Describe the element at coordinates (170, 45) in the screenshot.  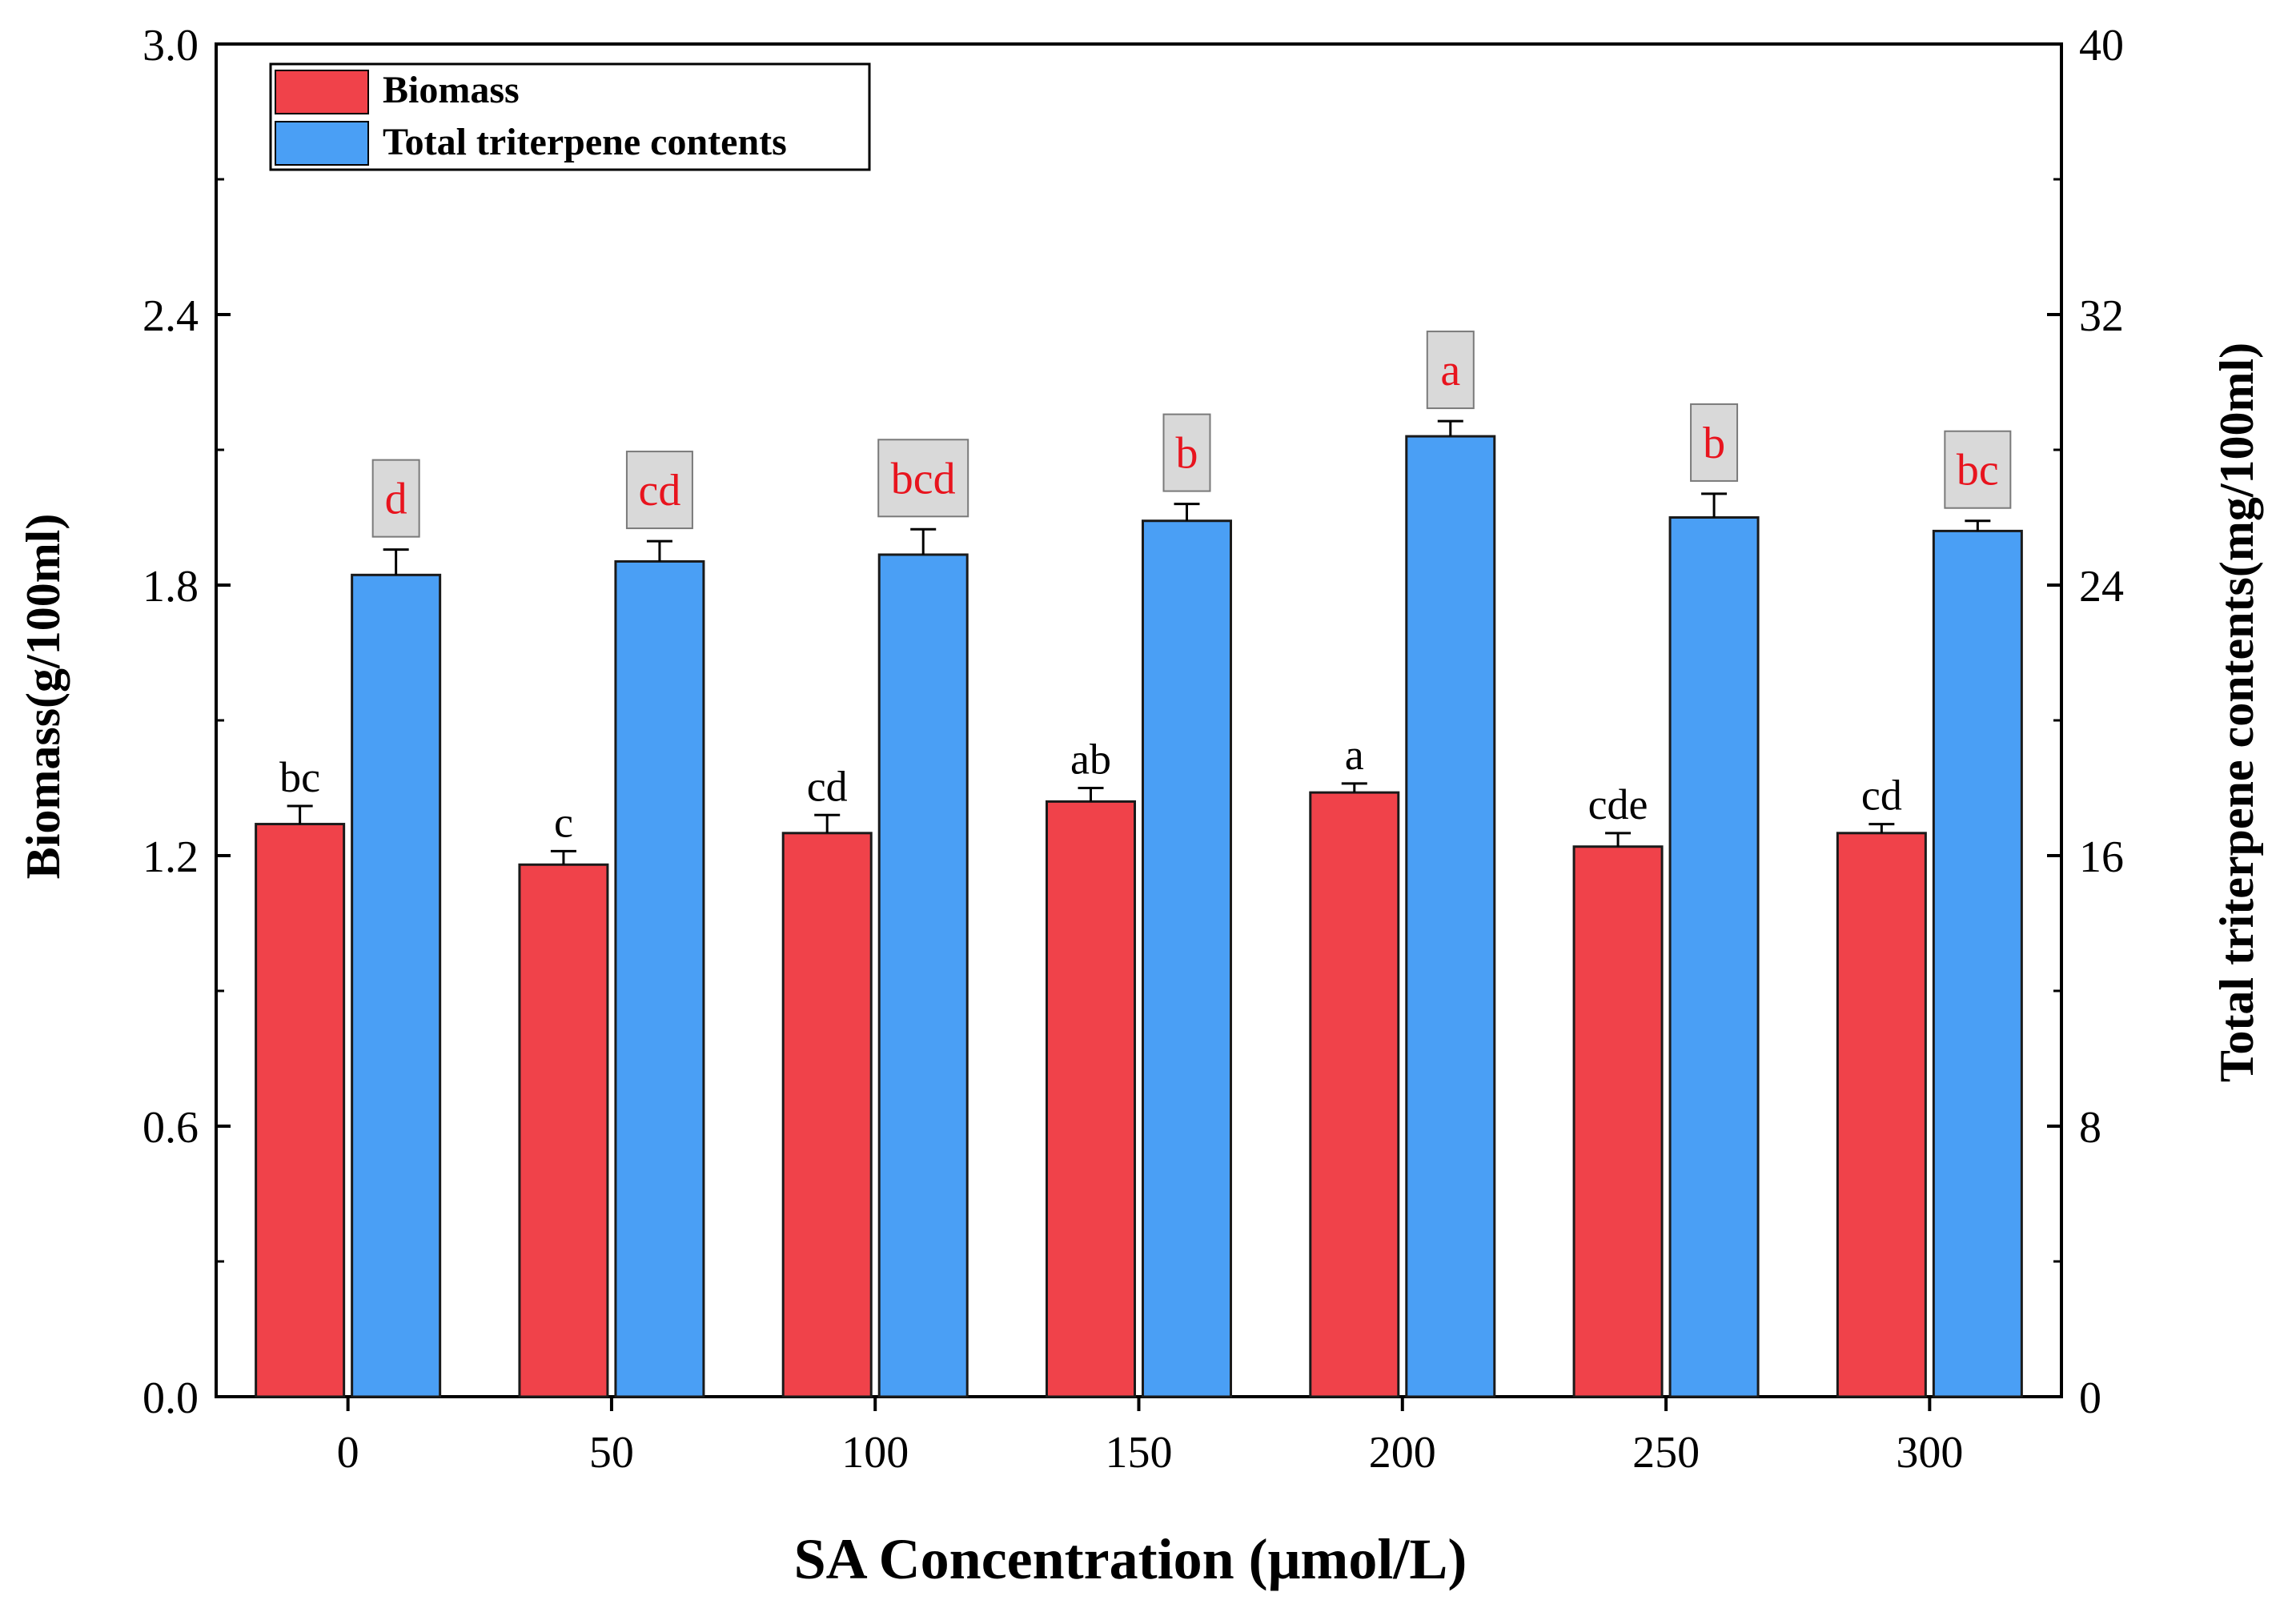
I see `y-left-tick-label: 3.0` at that location.